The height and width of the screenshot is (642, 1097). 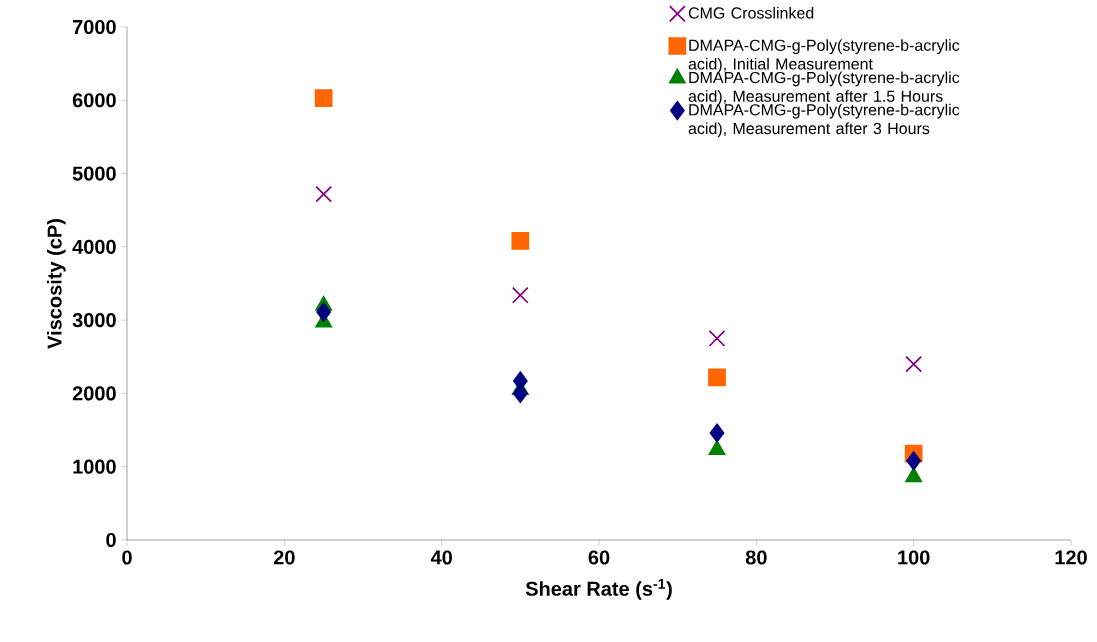 What do you see at coordinates (756, 557) in the screenshot?
I see `x-tick-label: 80` at bounding box center [756, 557].